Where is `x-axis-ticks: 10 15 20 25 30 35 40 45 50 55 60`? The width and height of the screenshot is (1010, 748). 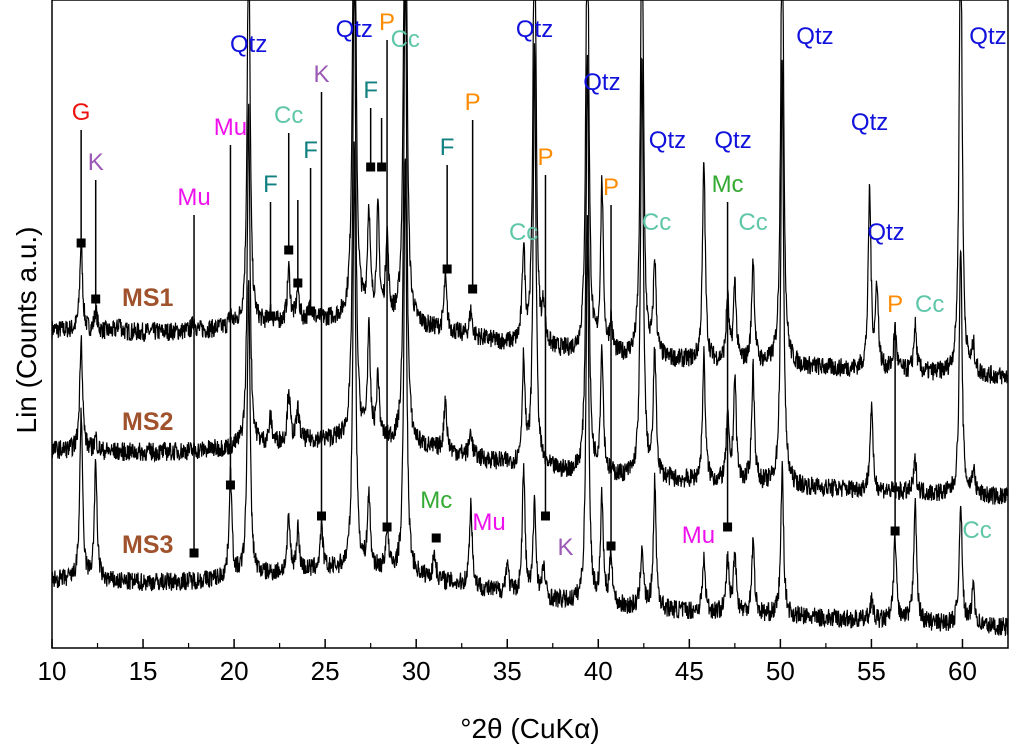
x-axis-ticks: 10 15 20 25 30 35 40 45 50 55 60 is located at coordinates (507, 662).